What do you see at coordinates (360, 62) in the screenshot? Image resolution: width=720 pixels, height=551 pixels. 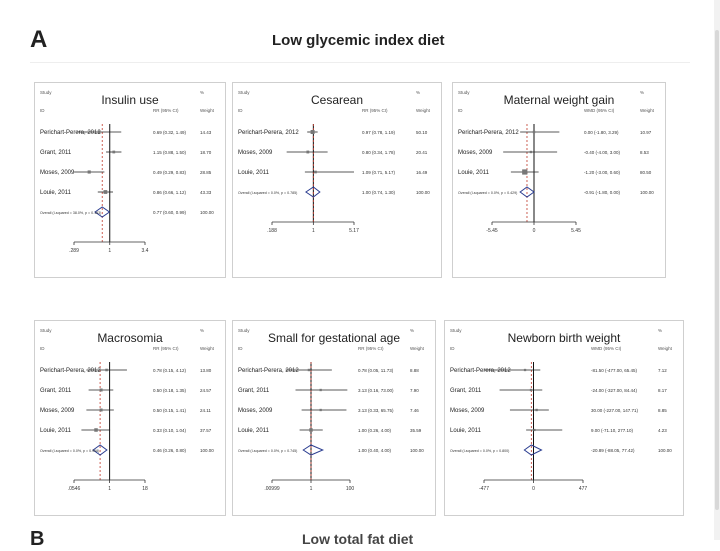 I see `title-rule` at bounding box center [360, 62].